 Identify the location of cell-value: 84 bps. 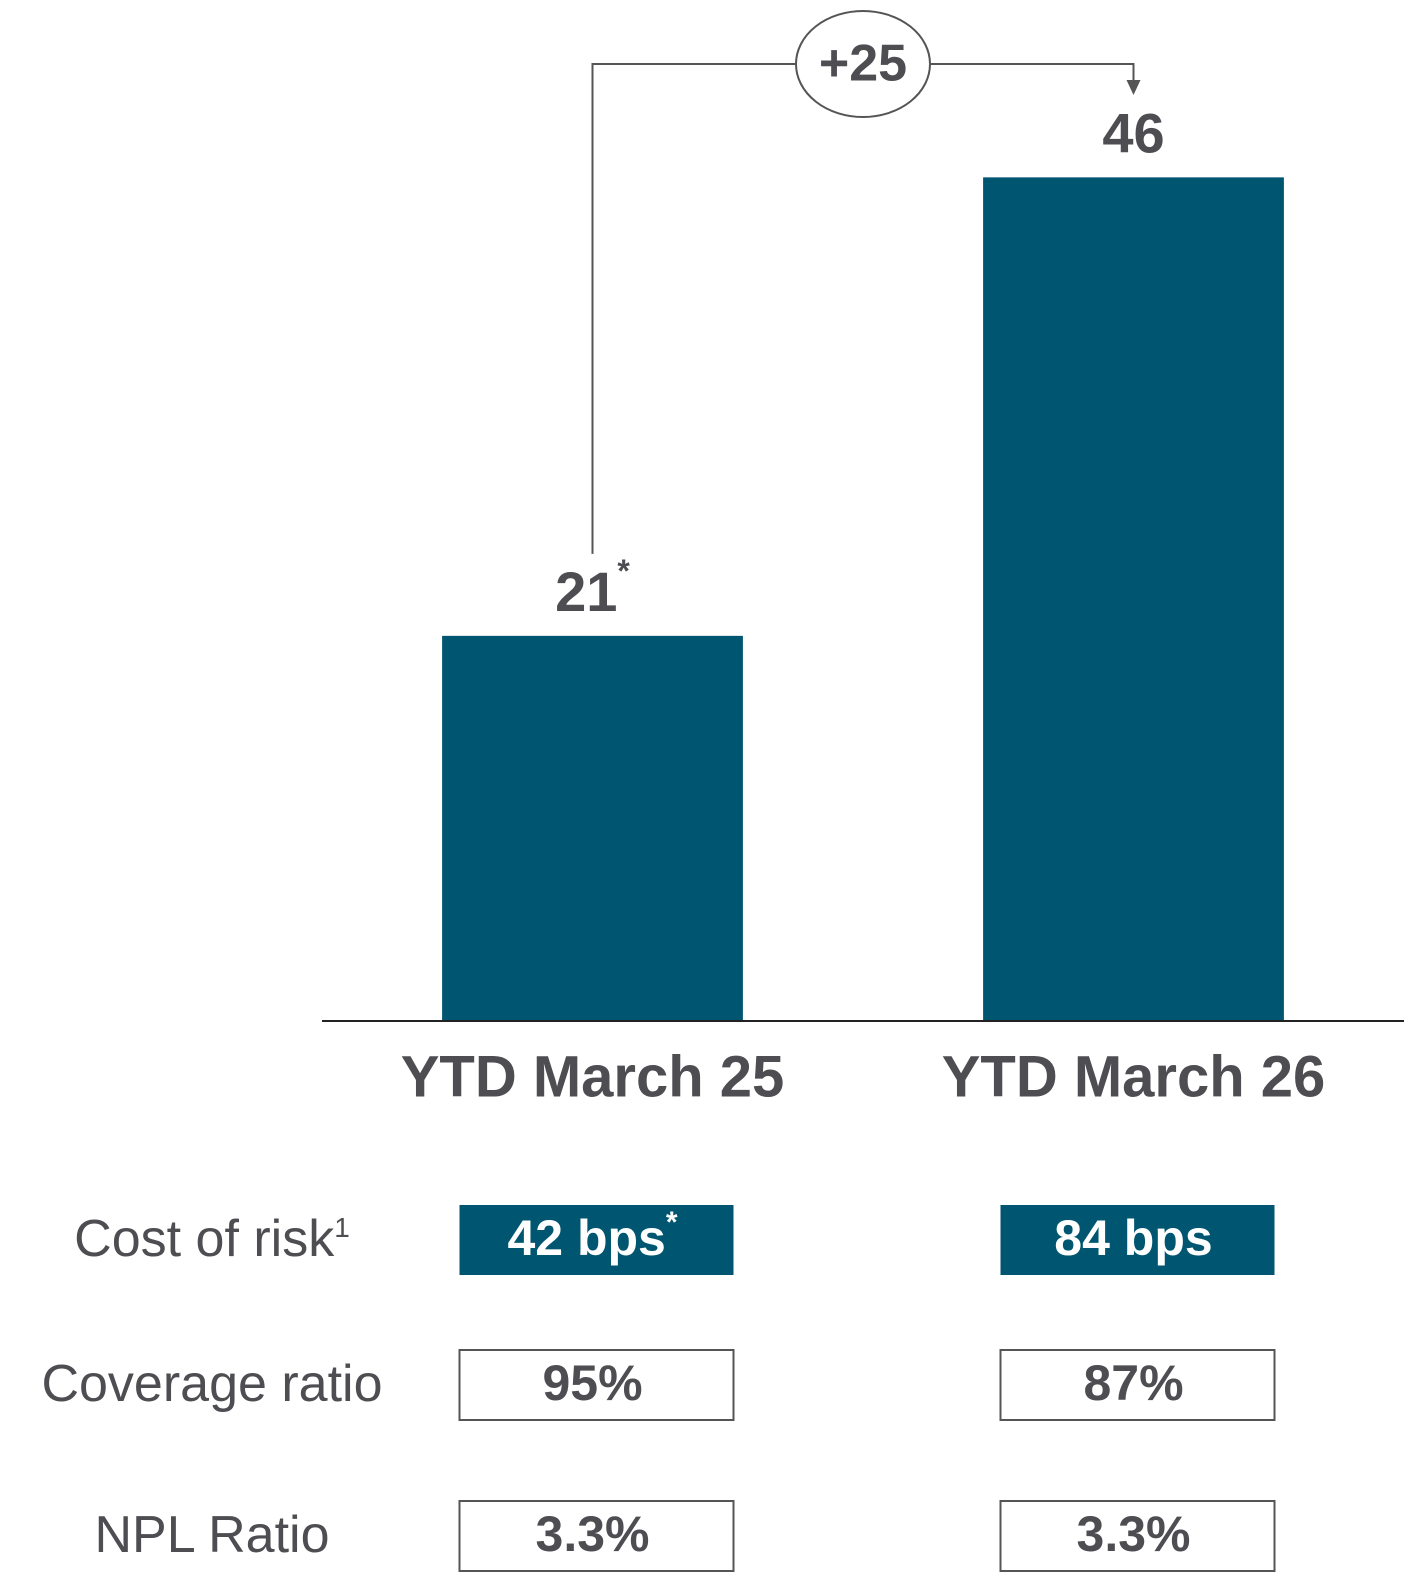
(1133, 1238).